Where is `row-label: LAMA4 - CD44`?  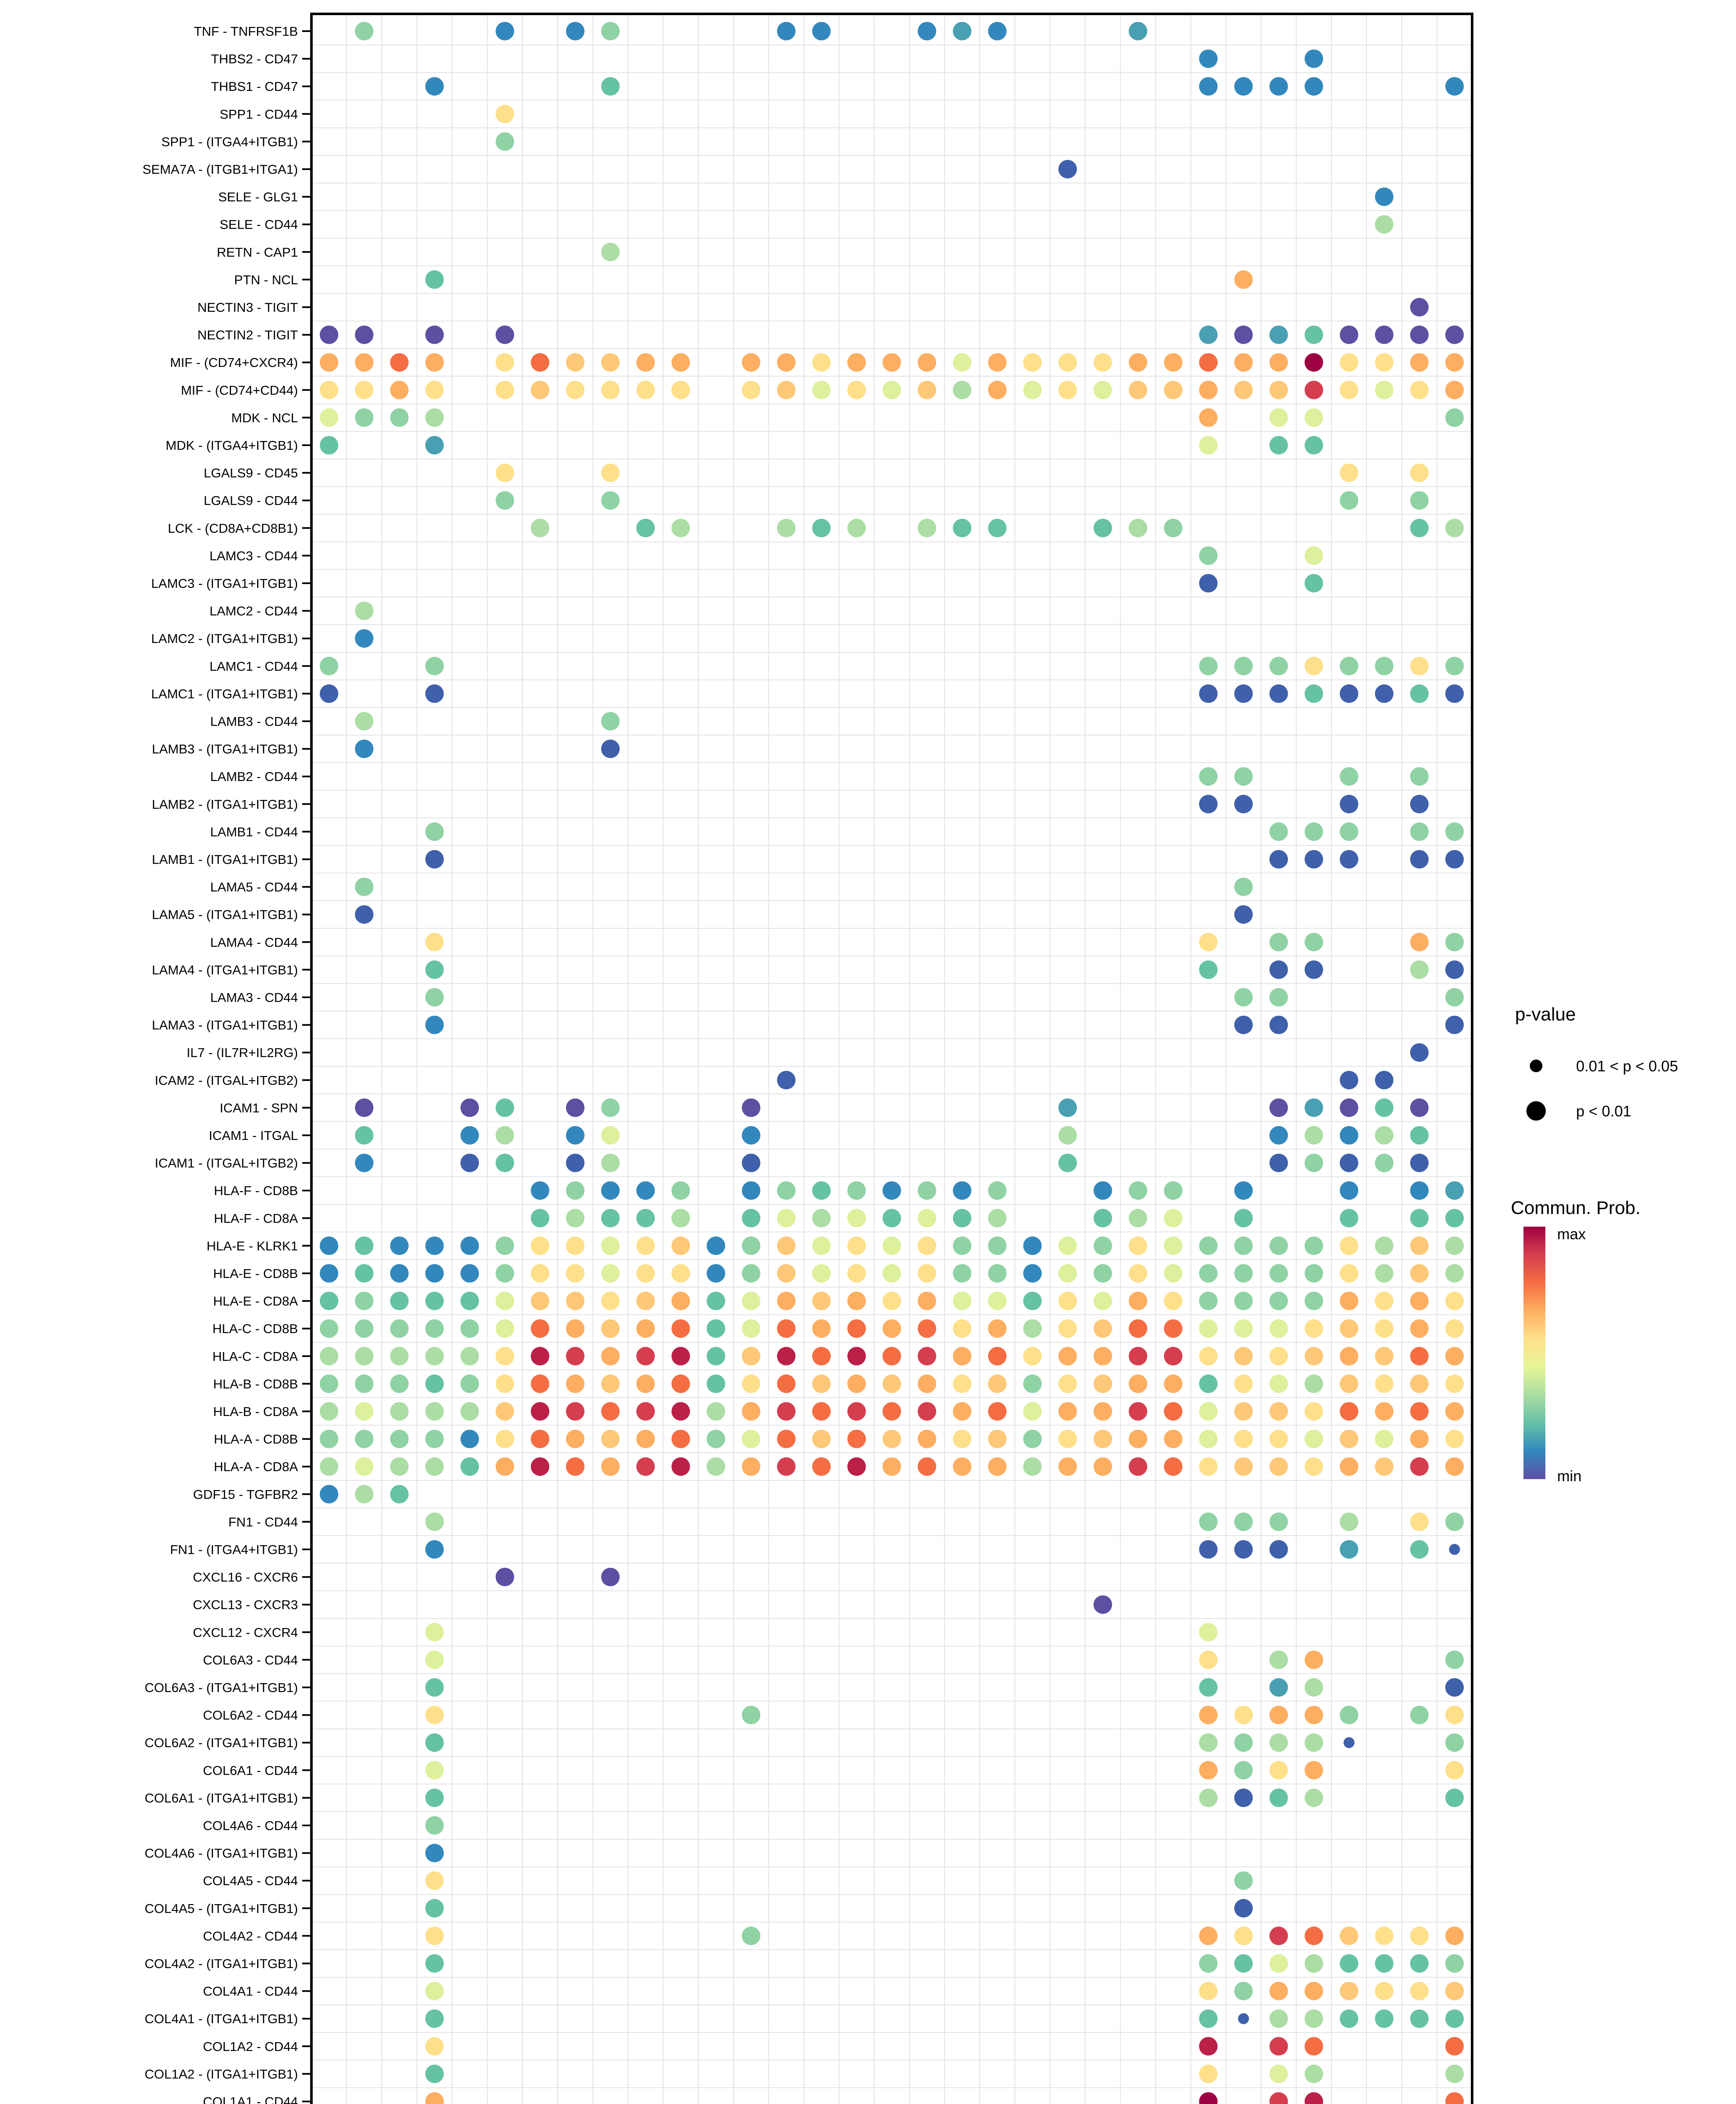
row-label: LAMA4 - CD44 is located at coordinates (254, 942).